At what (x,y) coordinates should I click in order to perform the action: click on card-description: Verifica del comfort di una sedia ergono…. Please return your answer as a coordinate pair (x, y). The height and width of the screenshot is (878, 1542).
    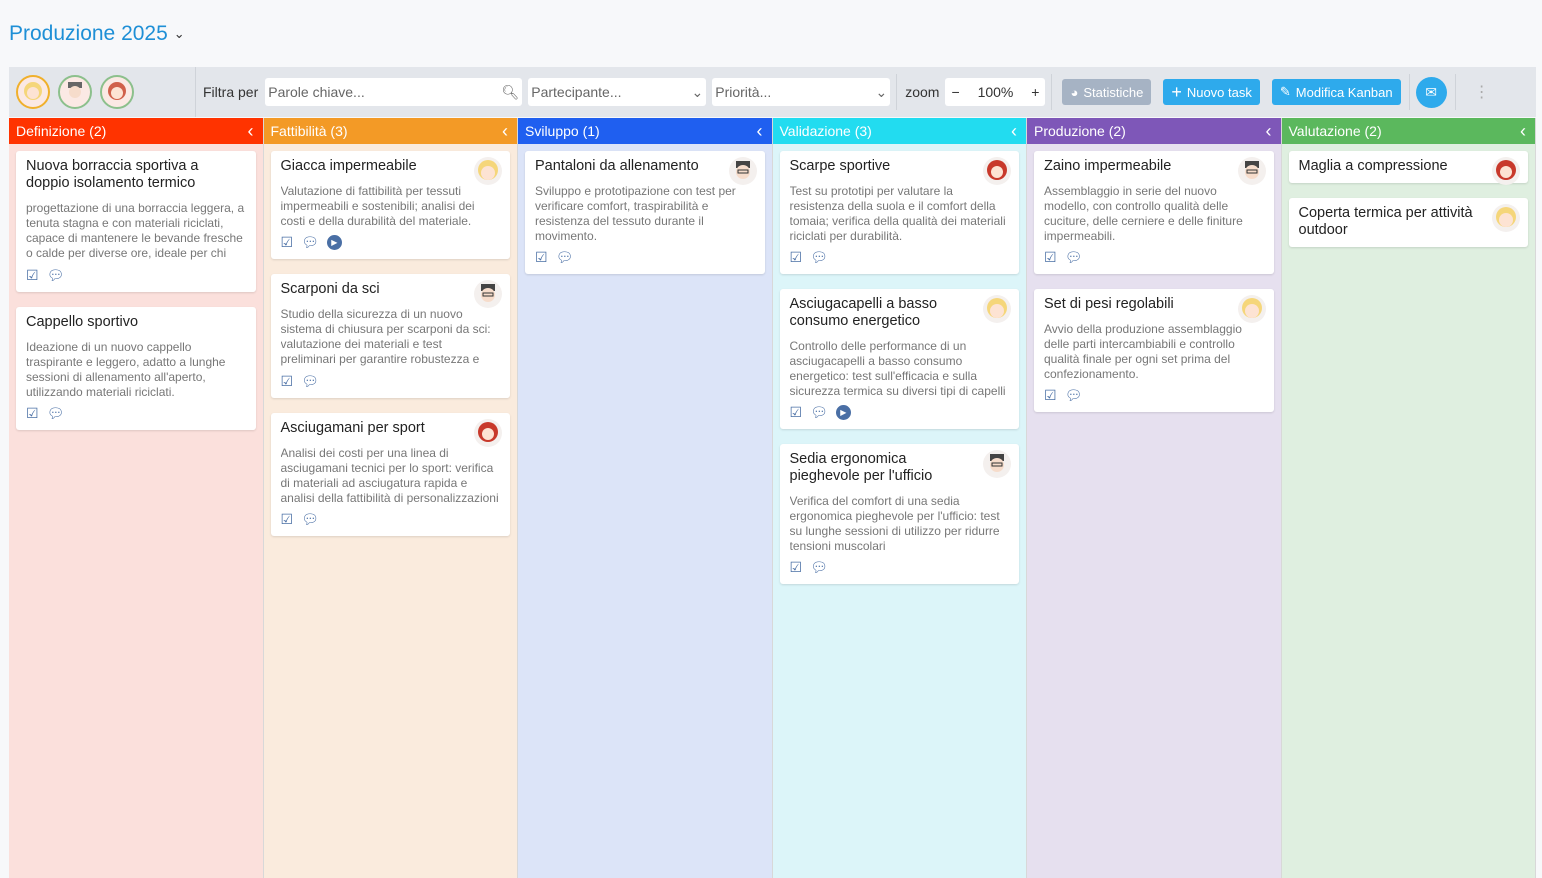
    Looking at the image, I should click on (894, 523).